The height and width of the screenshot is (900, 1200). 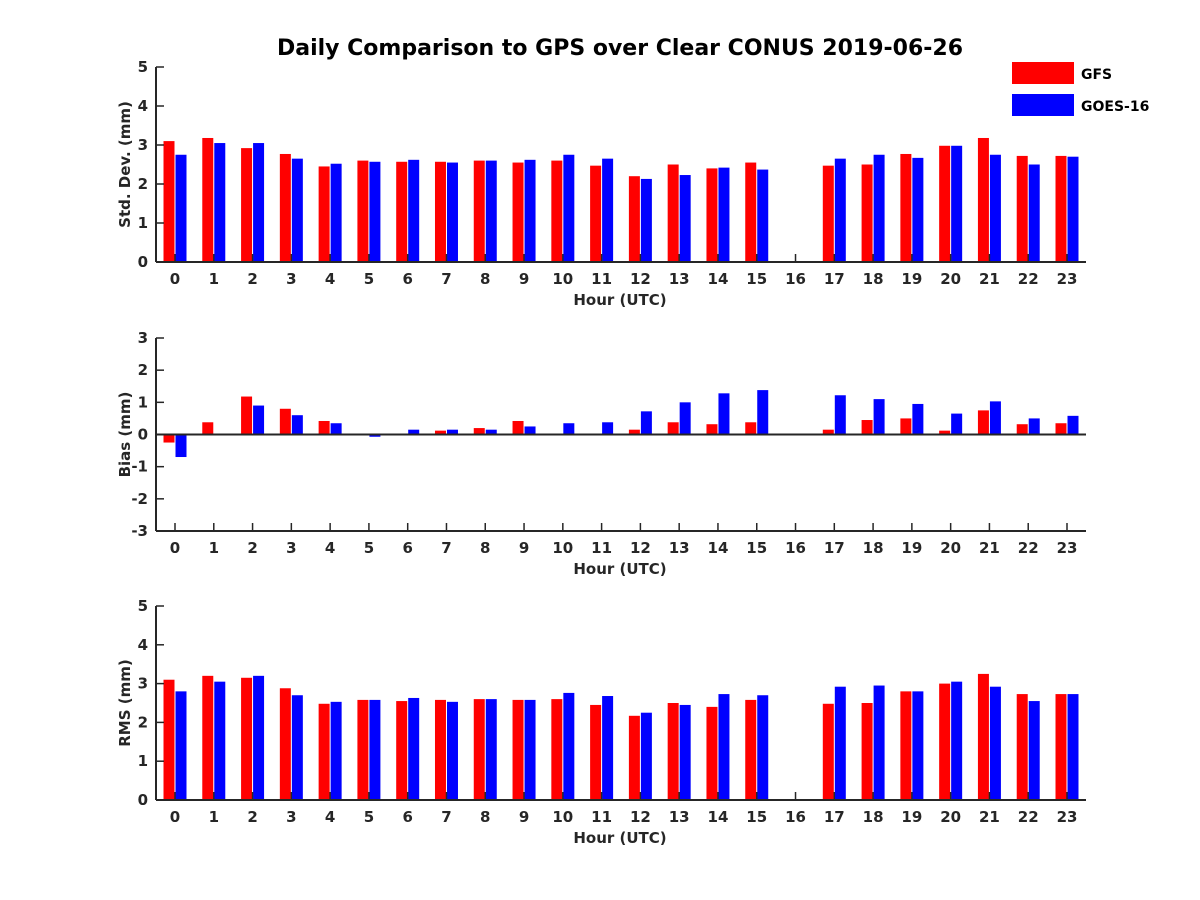 I want to click on legend-swatch-gfs, so click(x=1043, y=73).